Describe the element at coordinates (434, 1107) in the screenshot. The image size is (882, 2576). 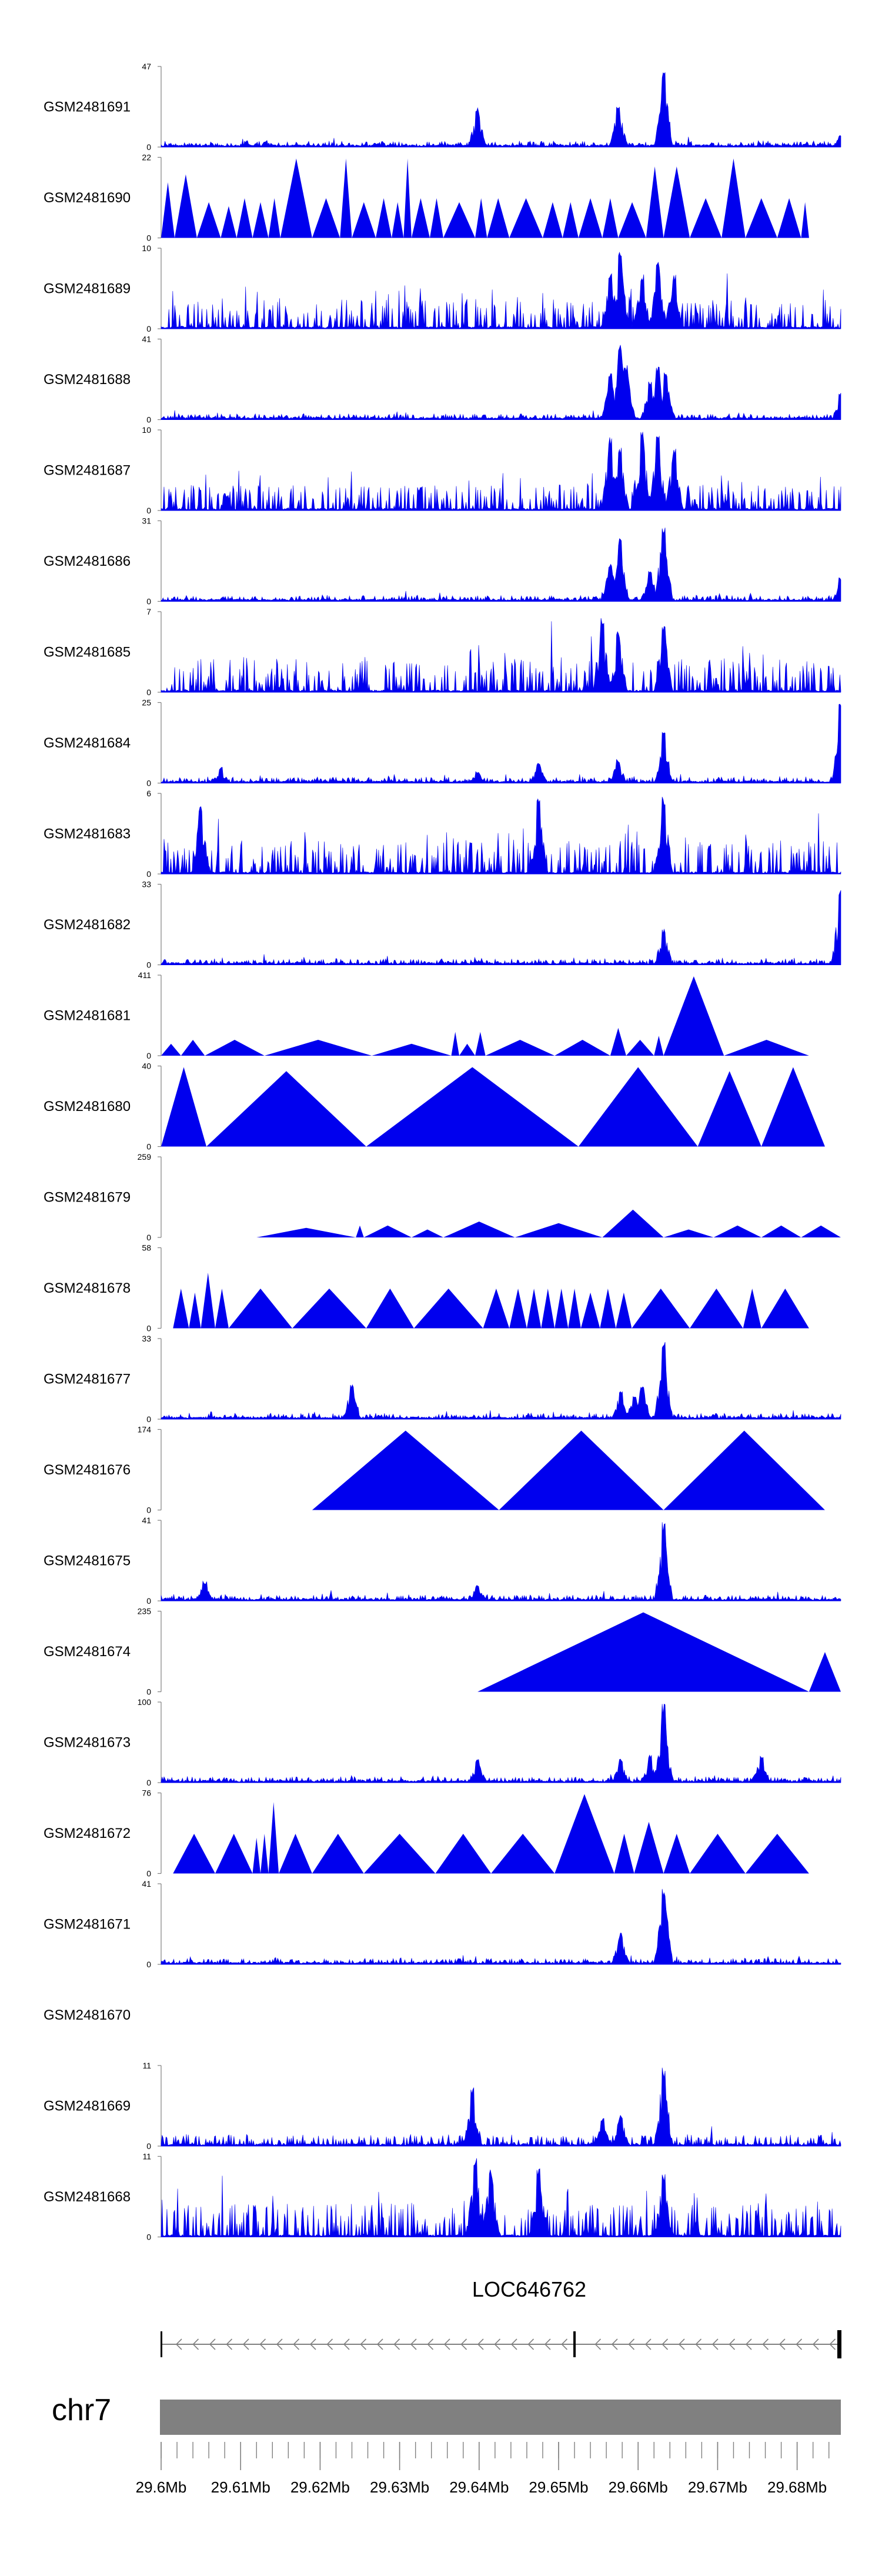
I see `track-GSM2481680: GSM2481680 40 0` at that location.